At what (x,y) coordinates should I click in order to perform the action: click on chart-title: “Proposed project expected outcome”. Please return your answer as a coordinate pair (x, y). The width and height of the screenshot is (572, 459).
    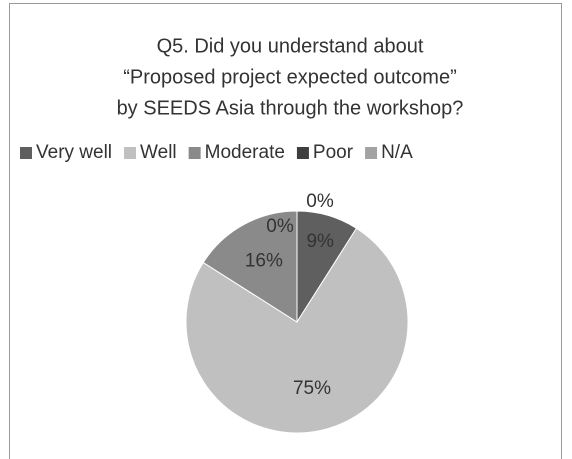
    Looking at the image, I should click on (290, 77).